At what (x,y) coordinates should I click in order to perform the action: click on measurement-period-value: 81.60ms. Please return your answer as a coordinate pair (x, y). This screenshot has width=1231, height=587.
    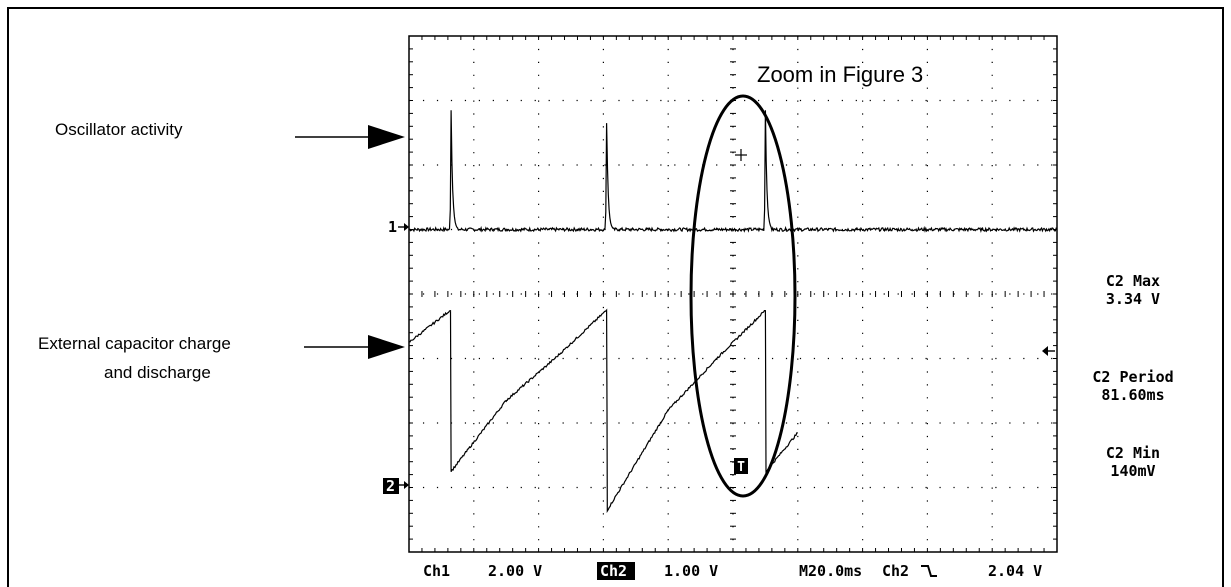
    Looking at the image, I should click on (1132, 395).